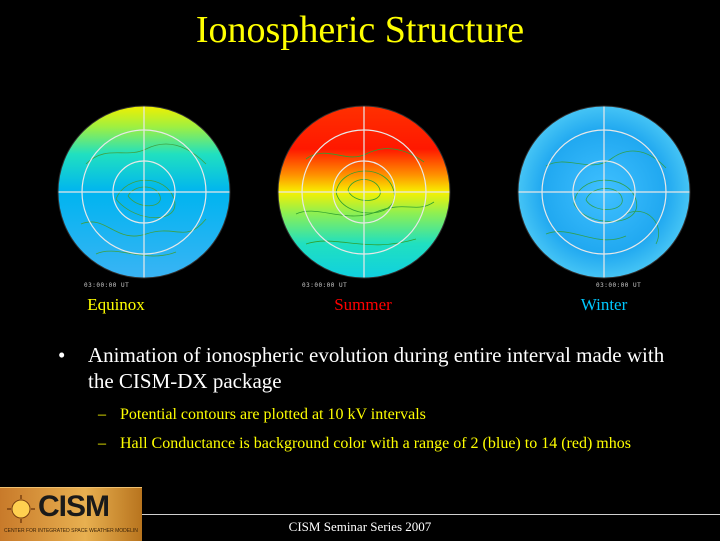 The image size is (720, 541). Describe the element at coordinates (360, 30) in the screenshot. I see `slide-title: Ionospheric Structure` at that location.